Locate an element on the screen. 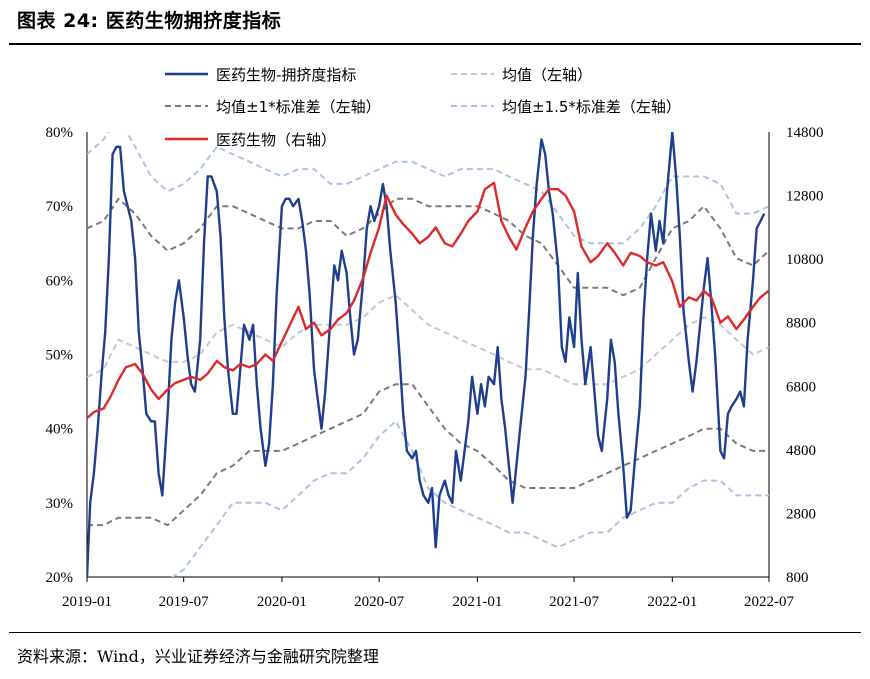  legend-band1: 均值±1*标准差（左轴） is located at coordinates (298, 107).